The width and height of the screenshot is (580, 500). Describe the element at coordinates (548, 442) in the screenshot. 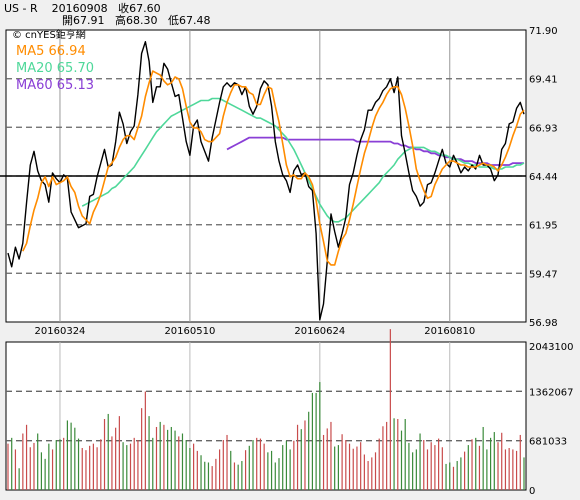

I see `volume-y-tick-label: 681033` at that location.